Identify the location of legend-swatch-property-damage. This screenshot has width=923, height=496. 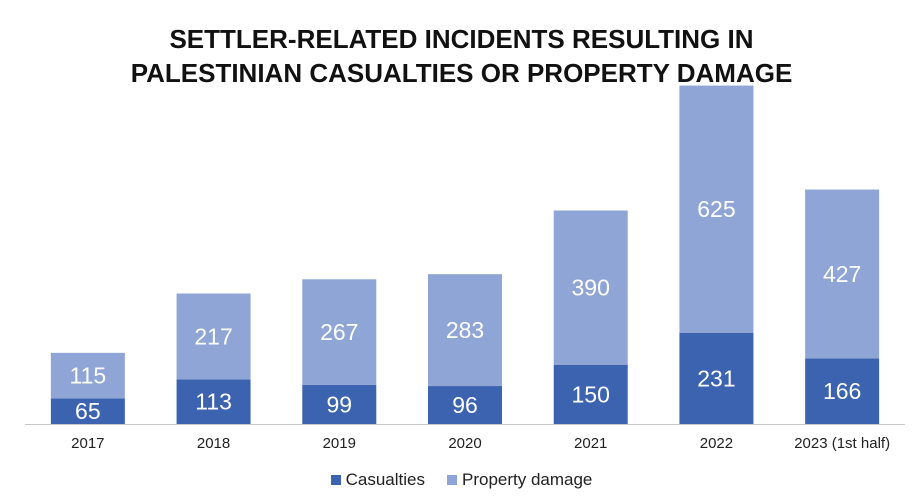
(451, 480).